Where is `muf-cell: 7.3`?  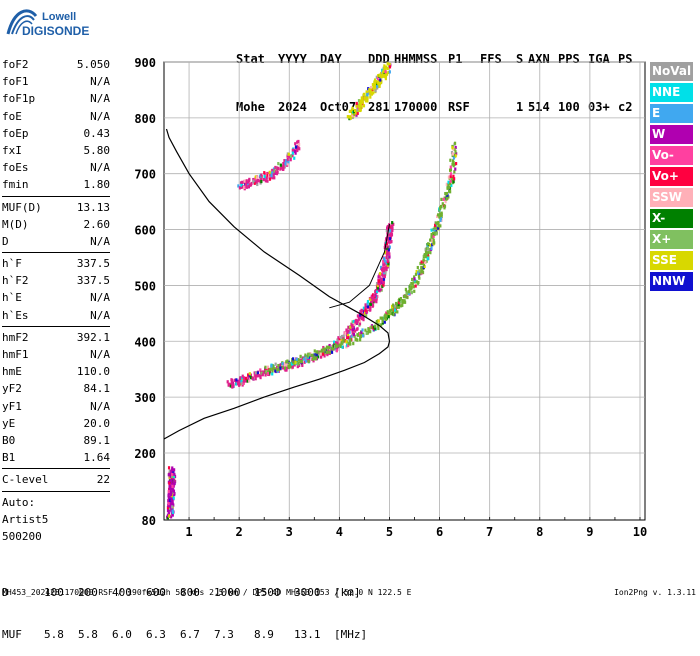 muf-cell: 7.3 is located at coordinates (224, 634).